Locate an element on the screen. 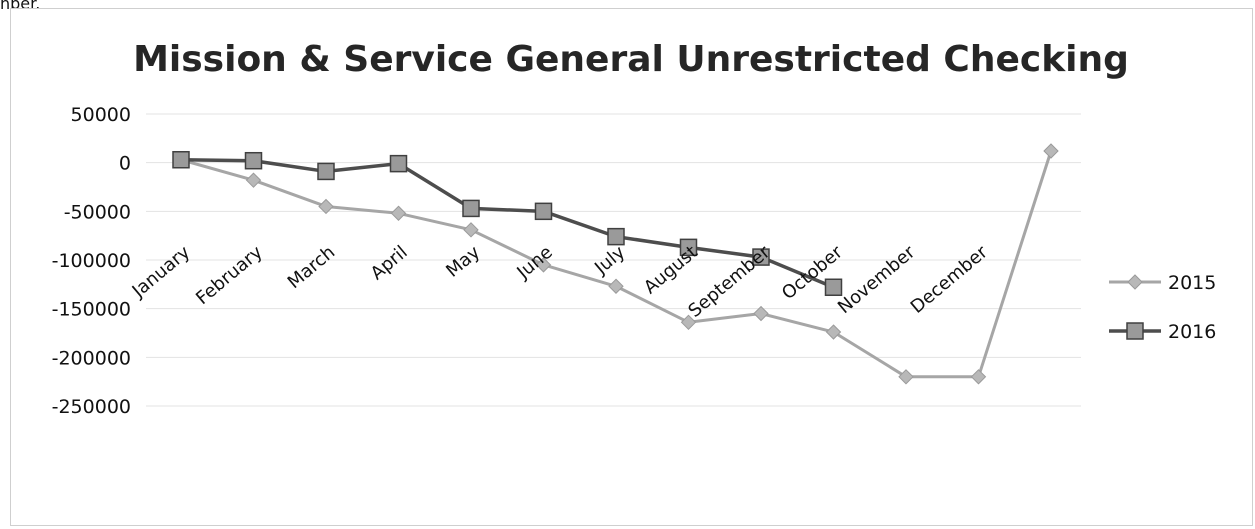  legend-item-2016: 2016 is located at coordinates (1162, 332).